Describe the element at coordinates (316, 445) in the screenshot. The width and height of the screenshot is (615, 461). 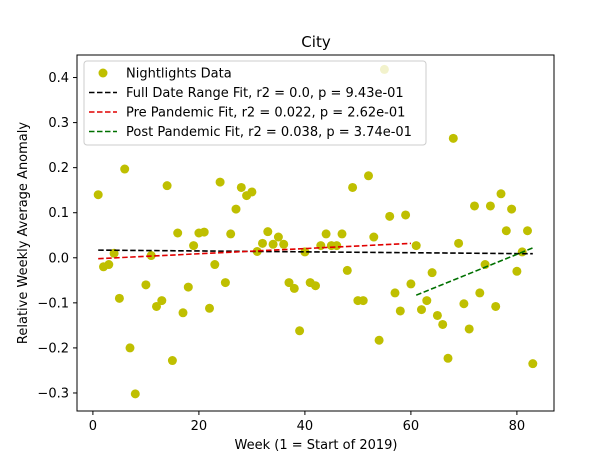
I see `x-axis-title: Week (1 = Start of 2019)` at that location.